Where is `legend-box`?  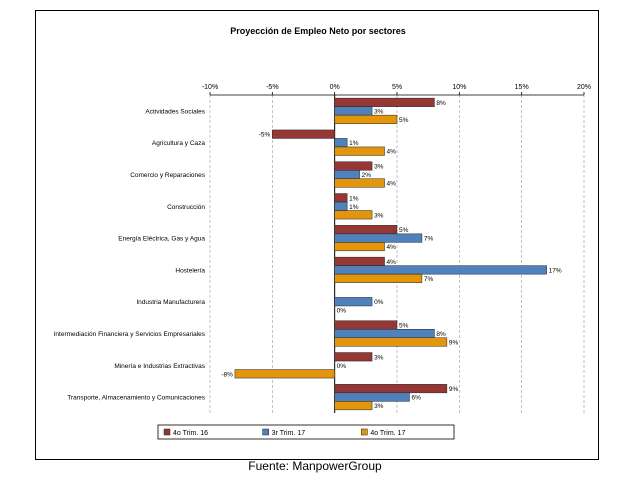 legend-box is located at coordinates (306, 432).